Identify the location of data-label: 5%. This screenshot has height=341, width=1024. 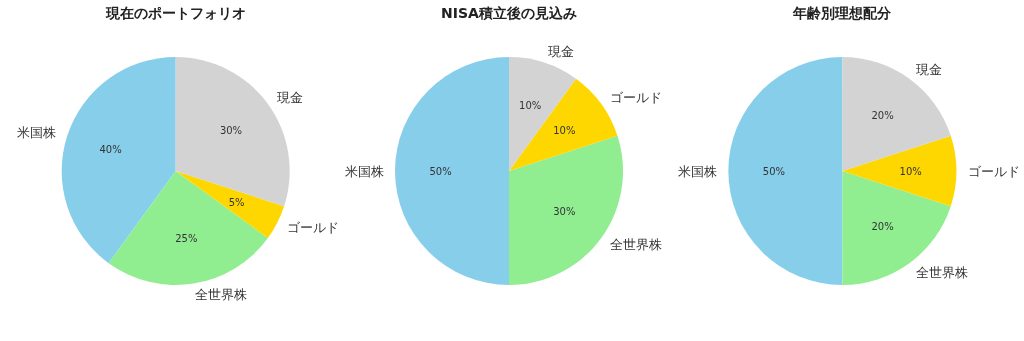
(236, 202).